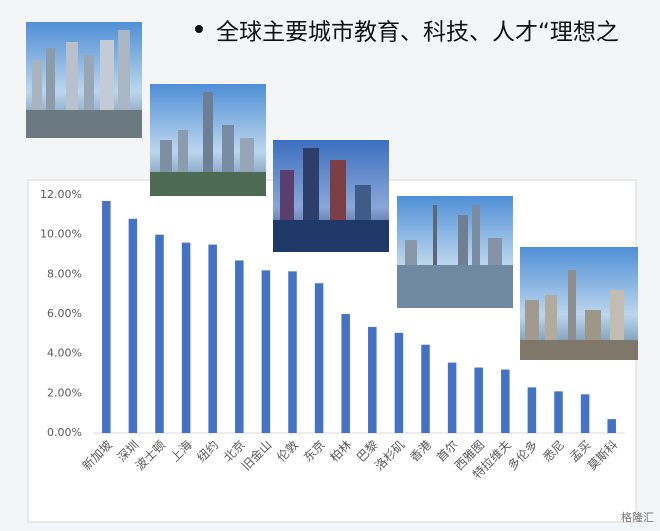 The height and width of the screenshot is (531, 660). I want to click on y-tick-label: 8.00%, so click(64, 273).